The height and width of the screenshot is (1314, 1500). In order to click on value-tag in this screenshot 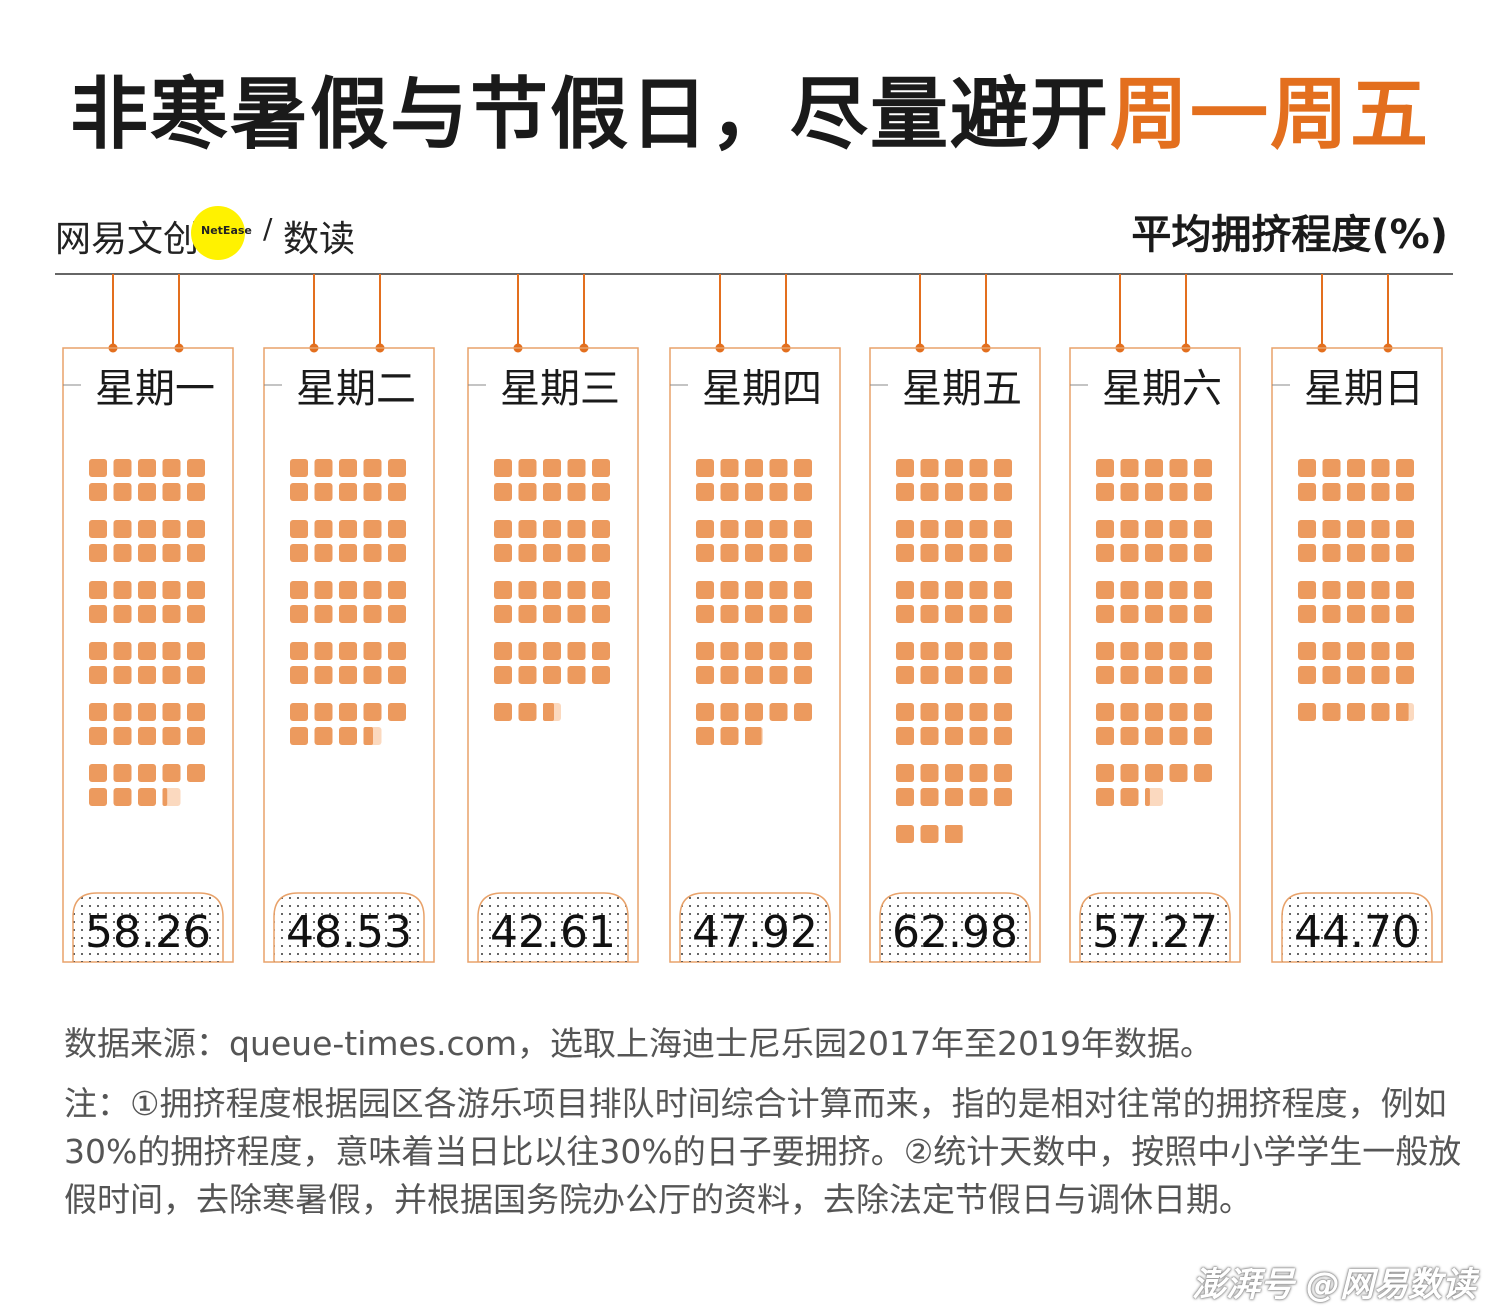, I will do `click(1155, 927)`.